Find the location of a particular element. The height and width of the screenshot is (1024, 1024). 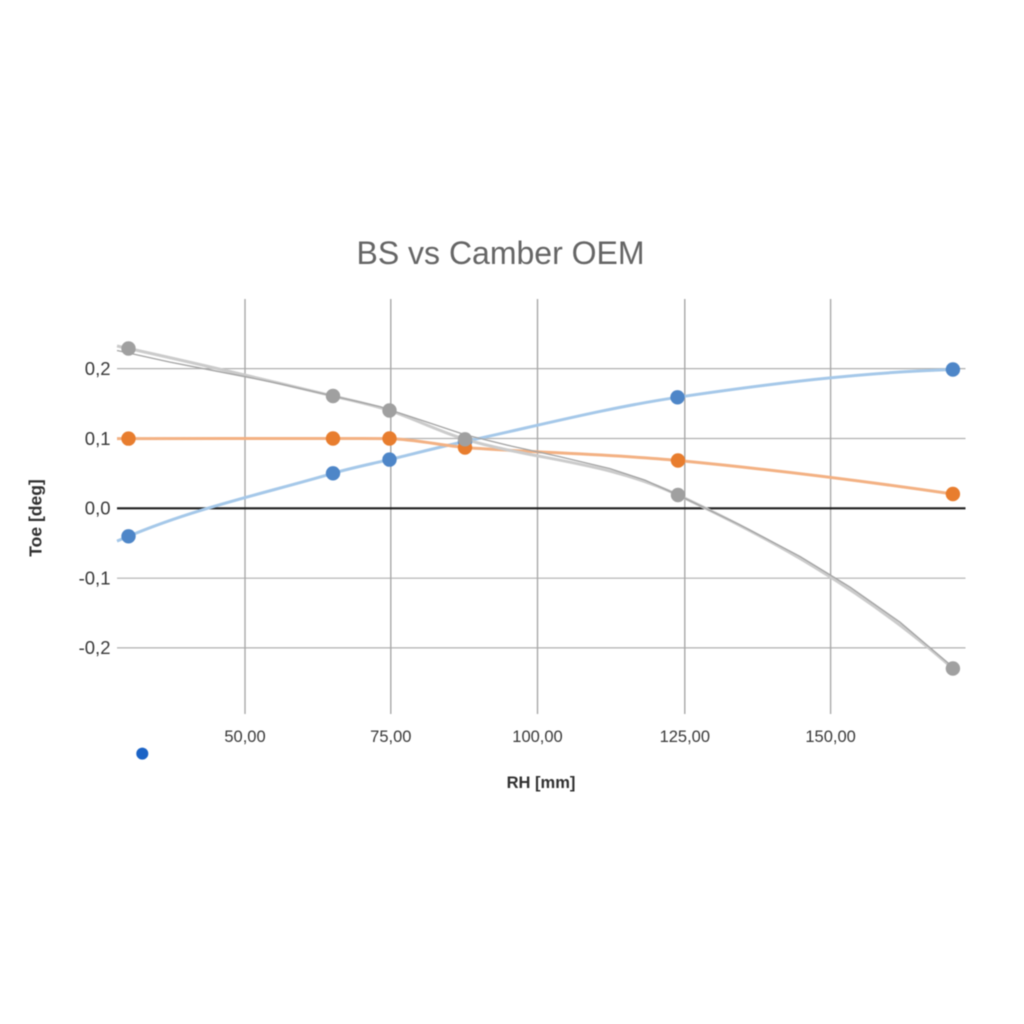

svg-text: 75,00 is located at coordinates (390, 737).